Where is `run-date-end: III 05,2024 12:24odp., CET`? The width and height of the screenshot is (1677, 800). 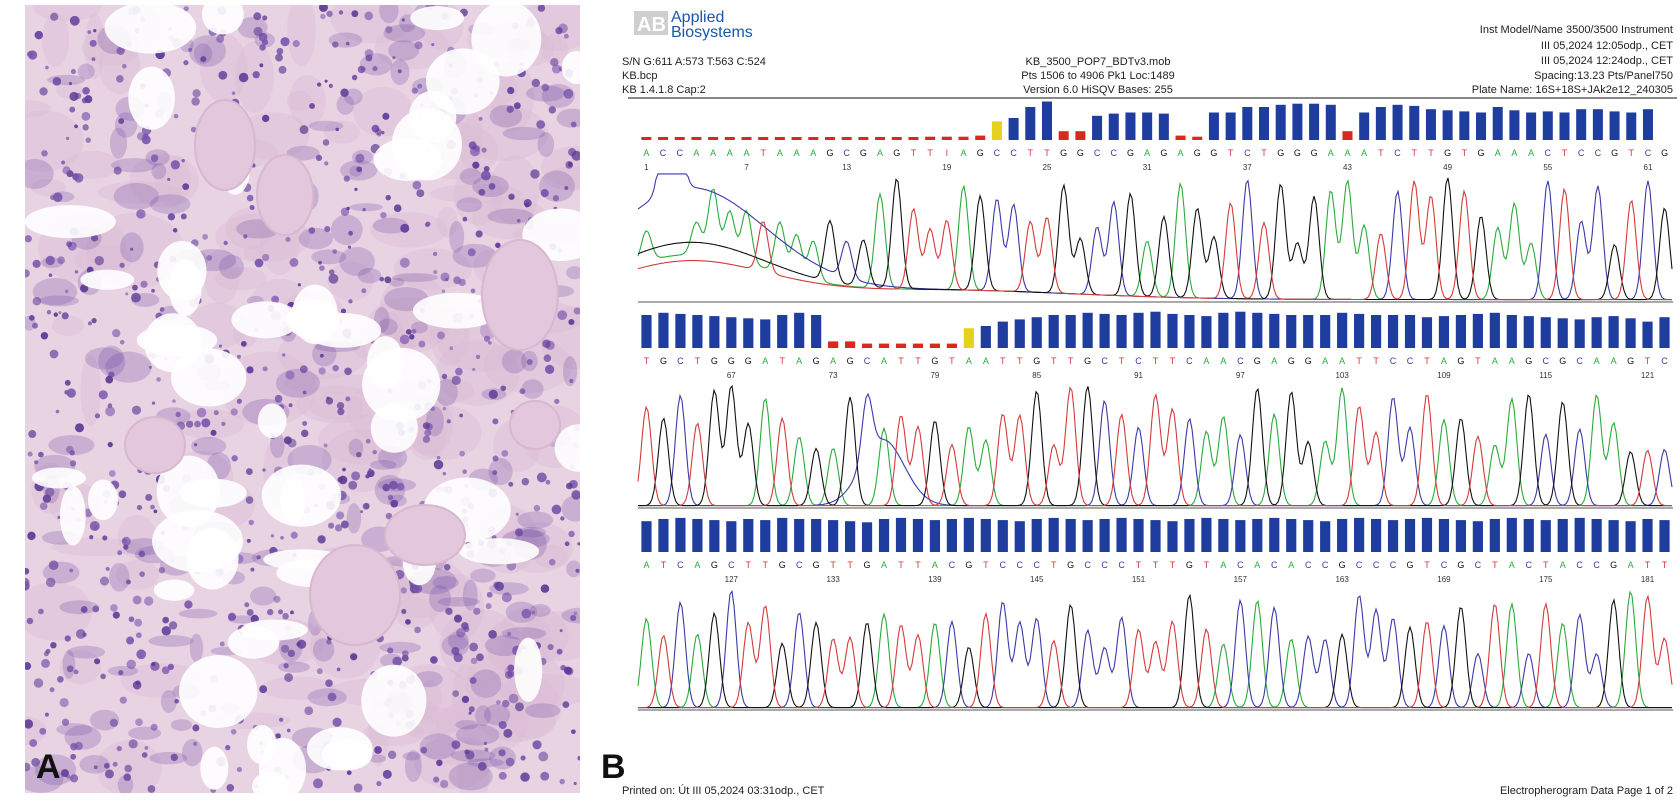
run-date-end: III 05,2024 12:24odp., CET is located at coordinates (1606, 61).